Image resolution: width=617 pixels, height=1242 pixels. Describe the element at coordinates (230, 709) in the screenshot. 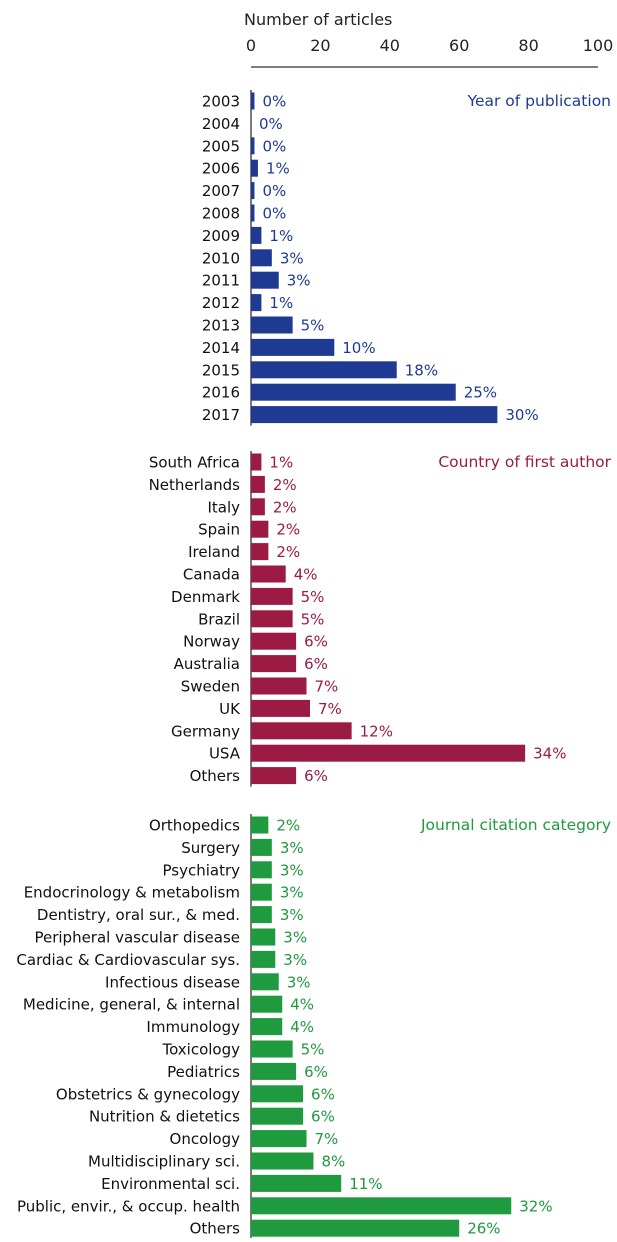

I see `category-label: UK` at that location.